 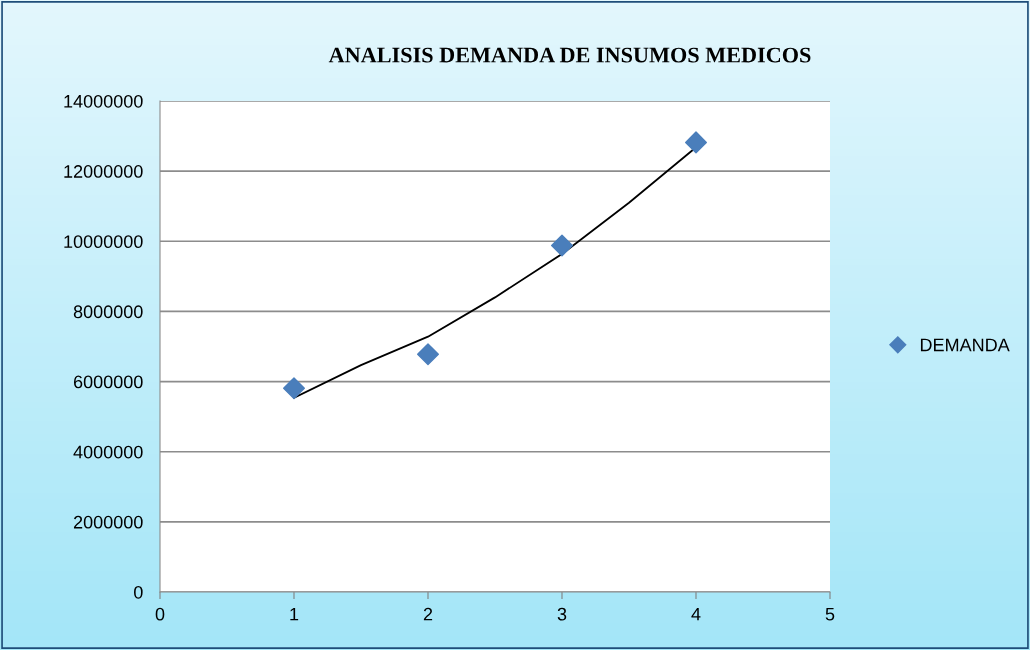 What do you see at coordinates (138, 592) in the screenshot?
I see `y-tick-label: 0` at bounding box center [138, 592].